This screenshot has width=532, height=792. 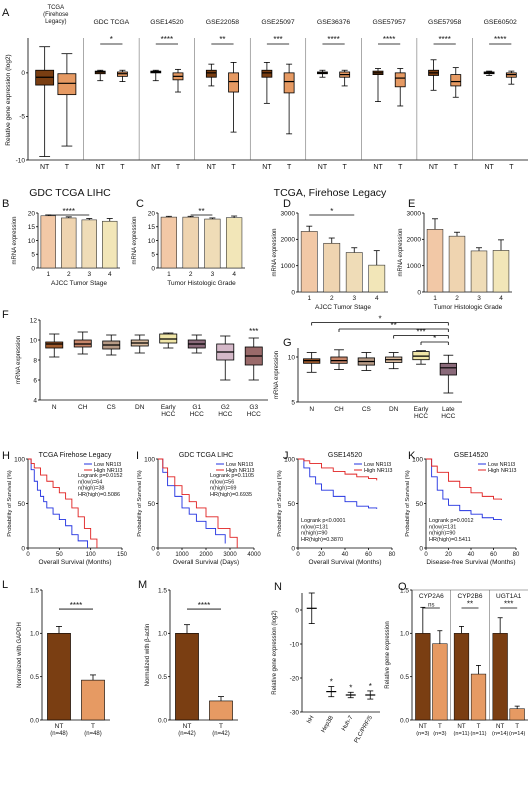 I want to click on panel-h-x-tick-label: 0, so click(x=28, y=555).